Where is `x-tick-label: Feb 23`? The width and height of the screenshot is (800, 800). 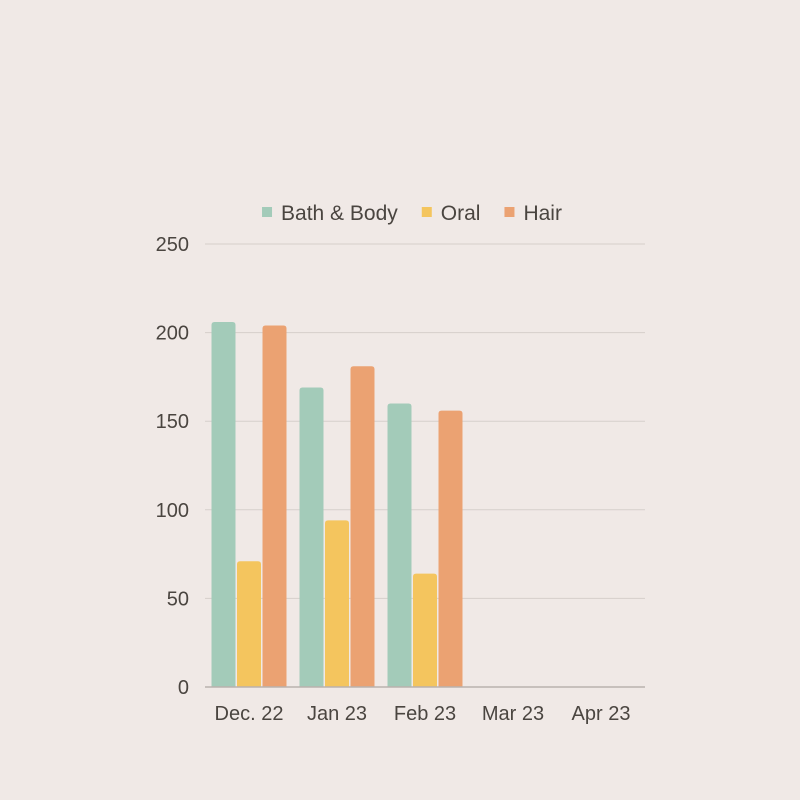
x-tick-label: Feb 23 is located at coordinates (425, 714).